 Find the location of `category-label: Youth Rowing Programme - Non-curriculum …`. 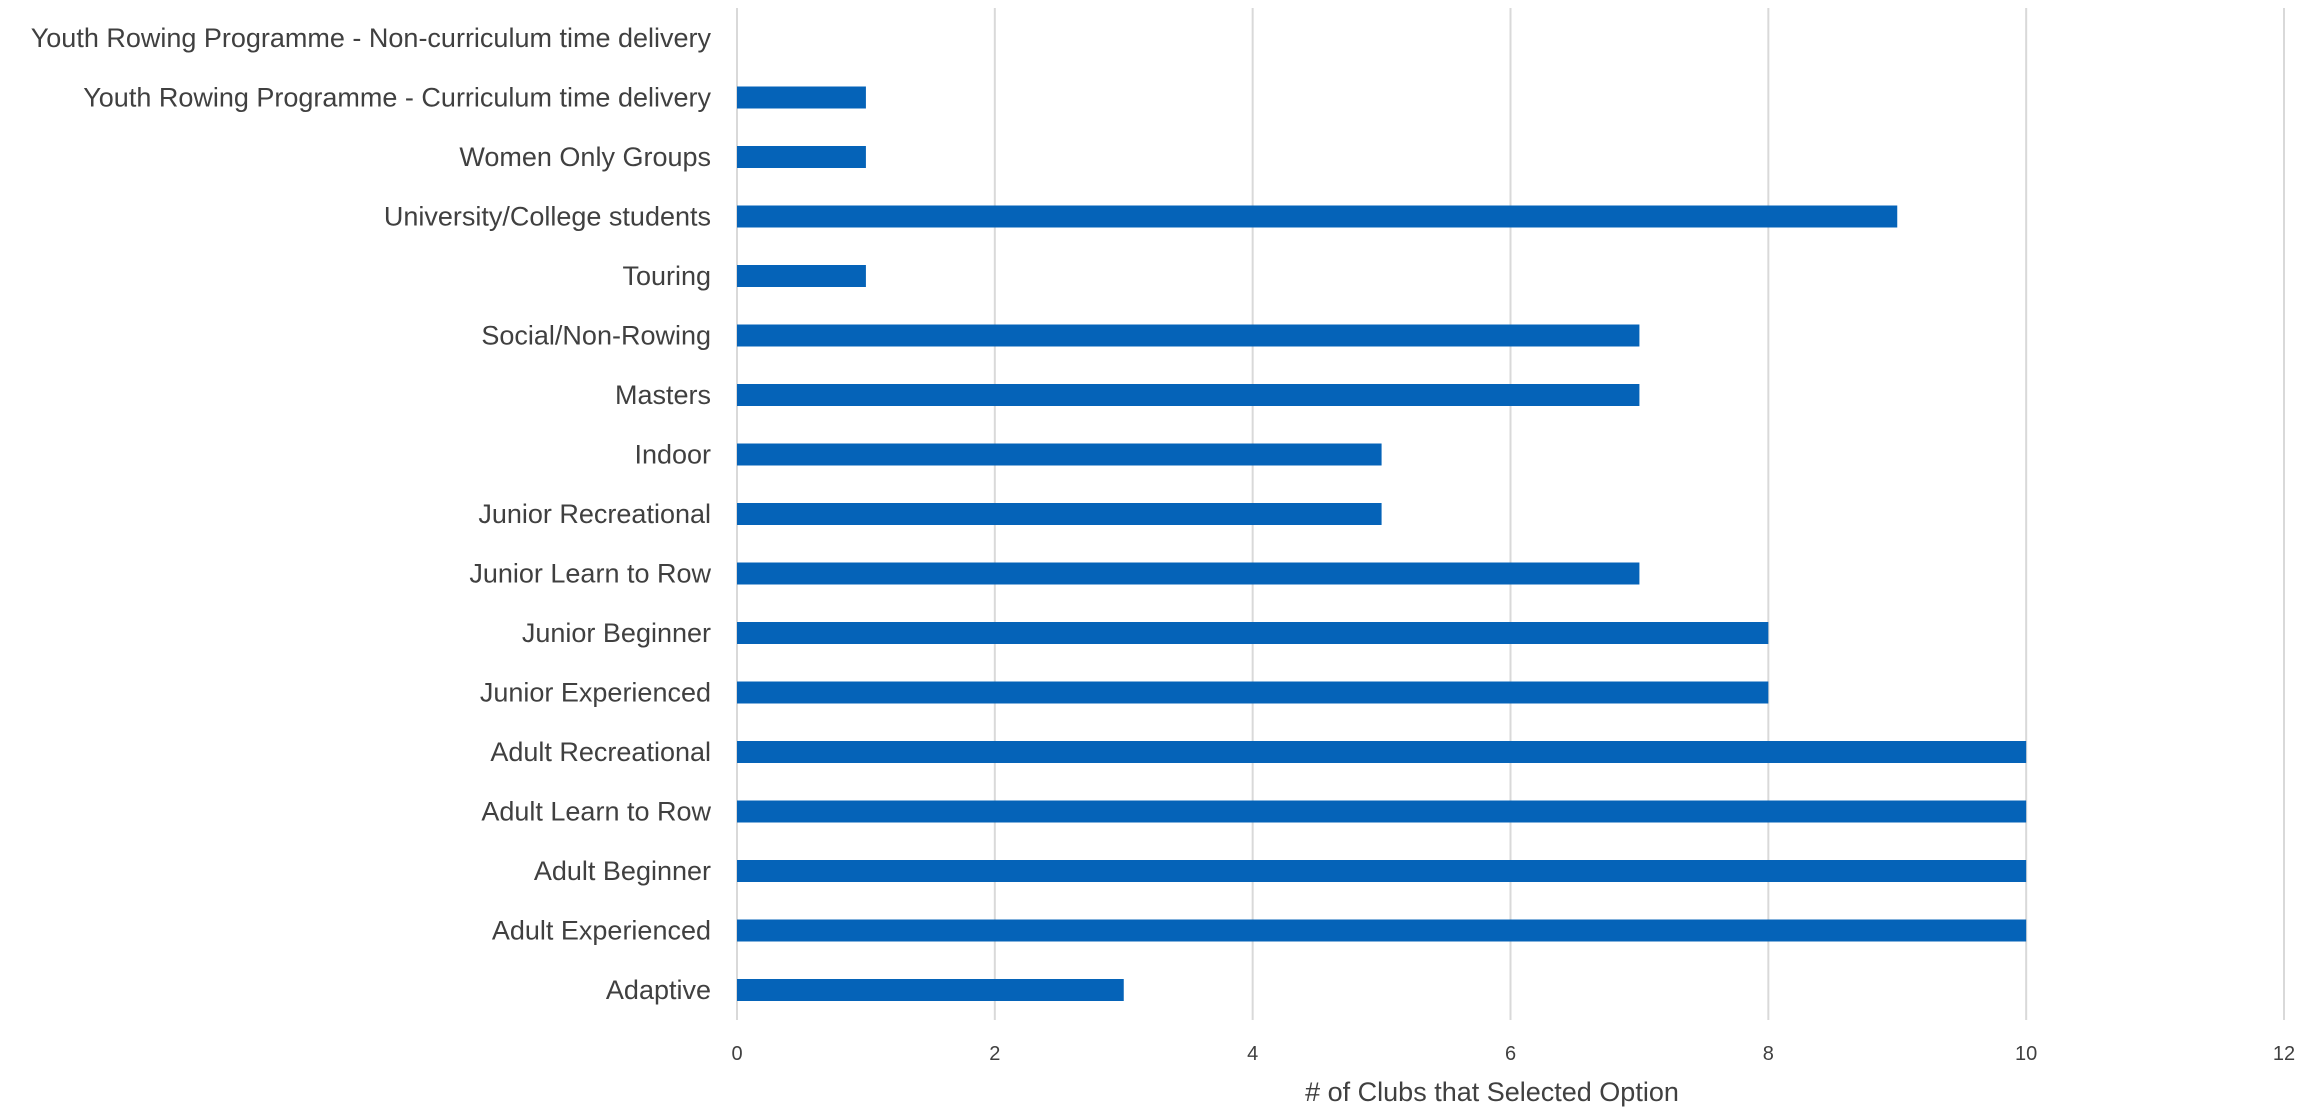

category-label: Youth Rowing Programme - Non-curriculum … is located at coordinates (371, 38).